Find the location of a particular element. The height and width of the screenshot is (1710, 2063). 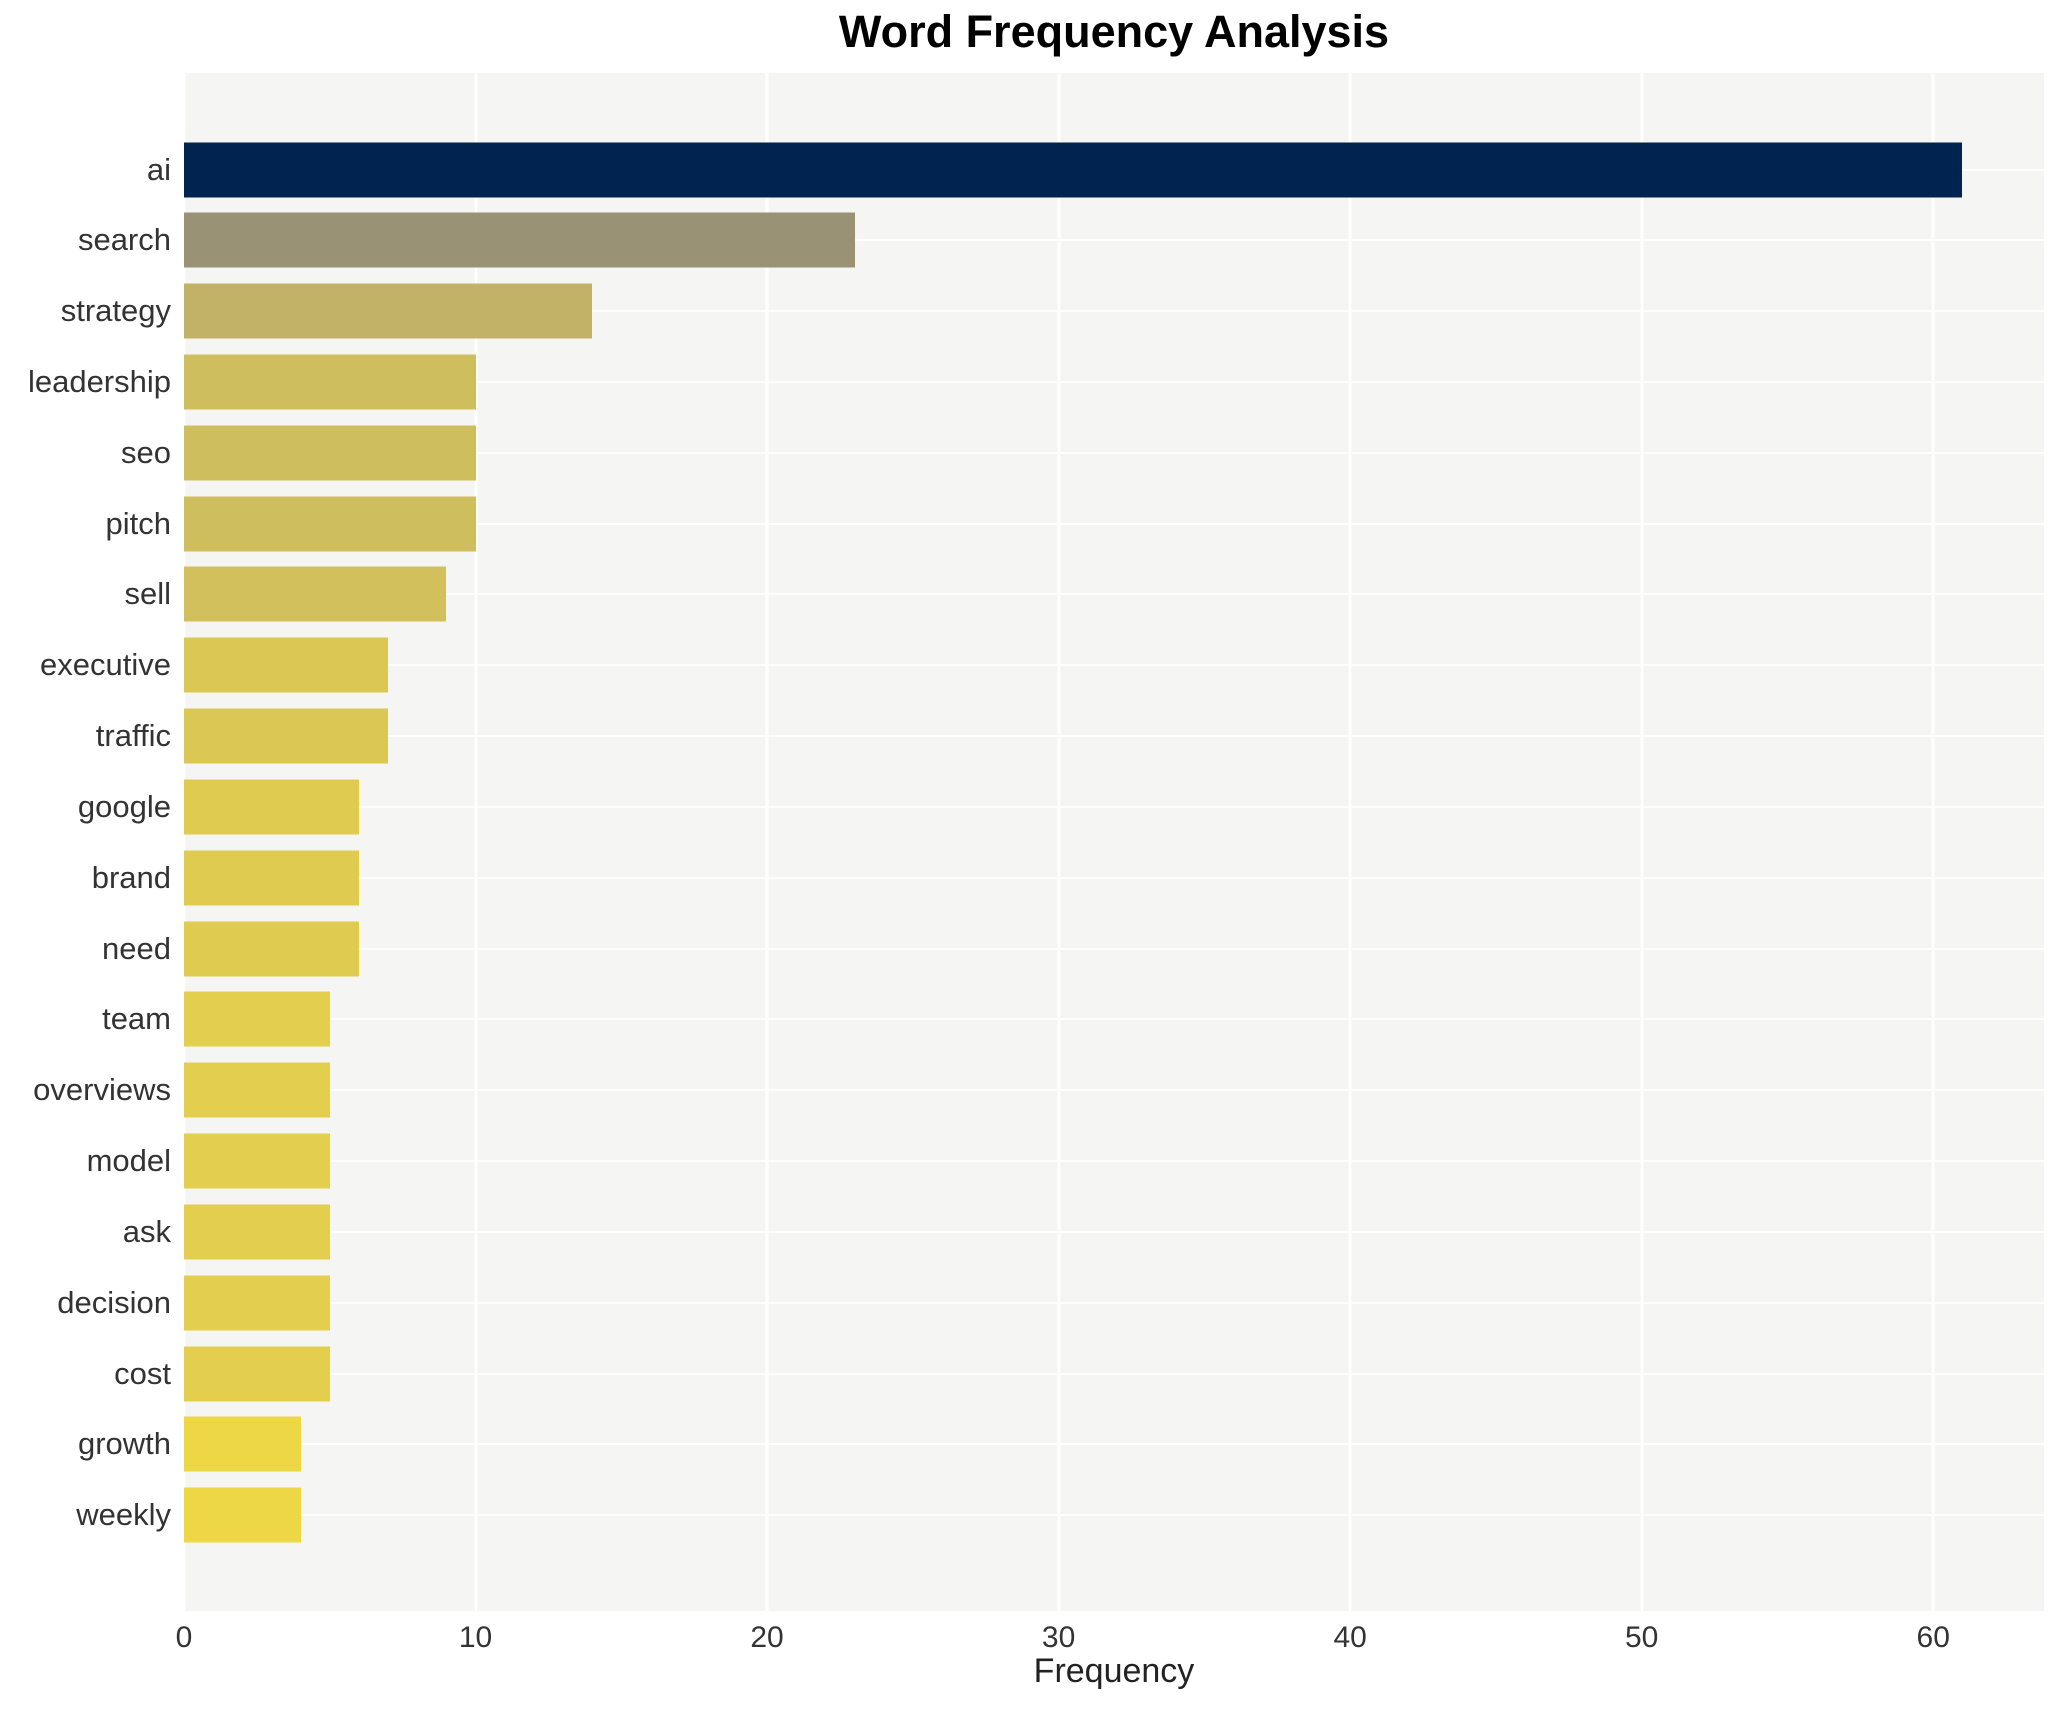

bar-row: leadership is located at coordinates (1036, 382).